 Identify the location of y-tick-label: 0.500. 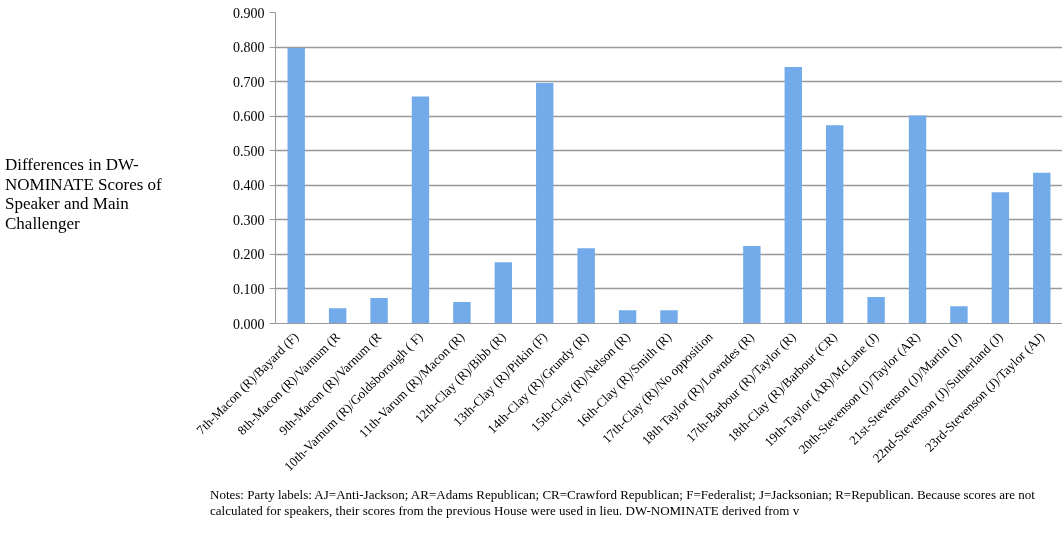
(249, 151).